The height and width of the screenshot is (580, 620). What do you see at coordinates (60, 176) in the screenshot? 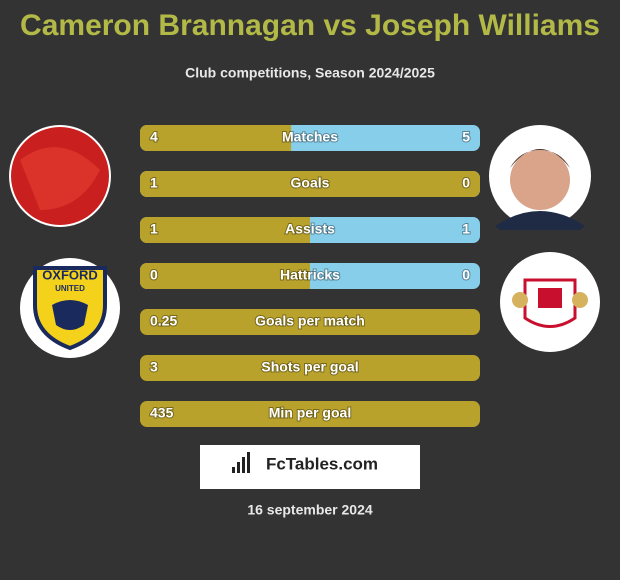
I see `left-player-photo` at bounding box center [60, 176].